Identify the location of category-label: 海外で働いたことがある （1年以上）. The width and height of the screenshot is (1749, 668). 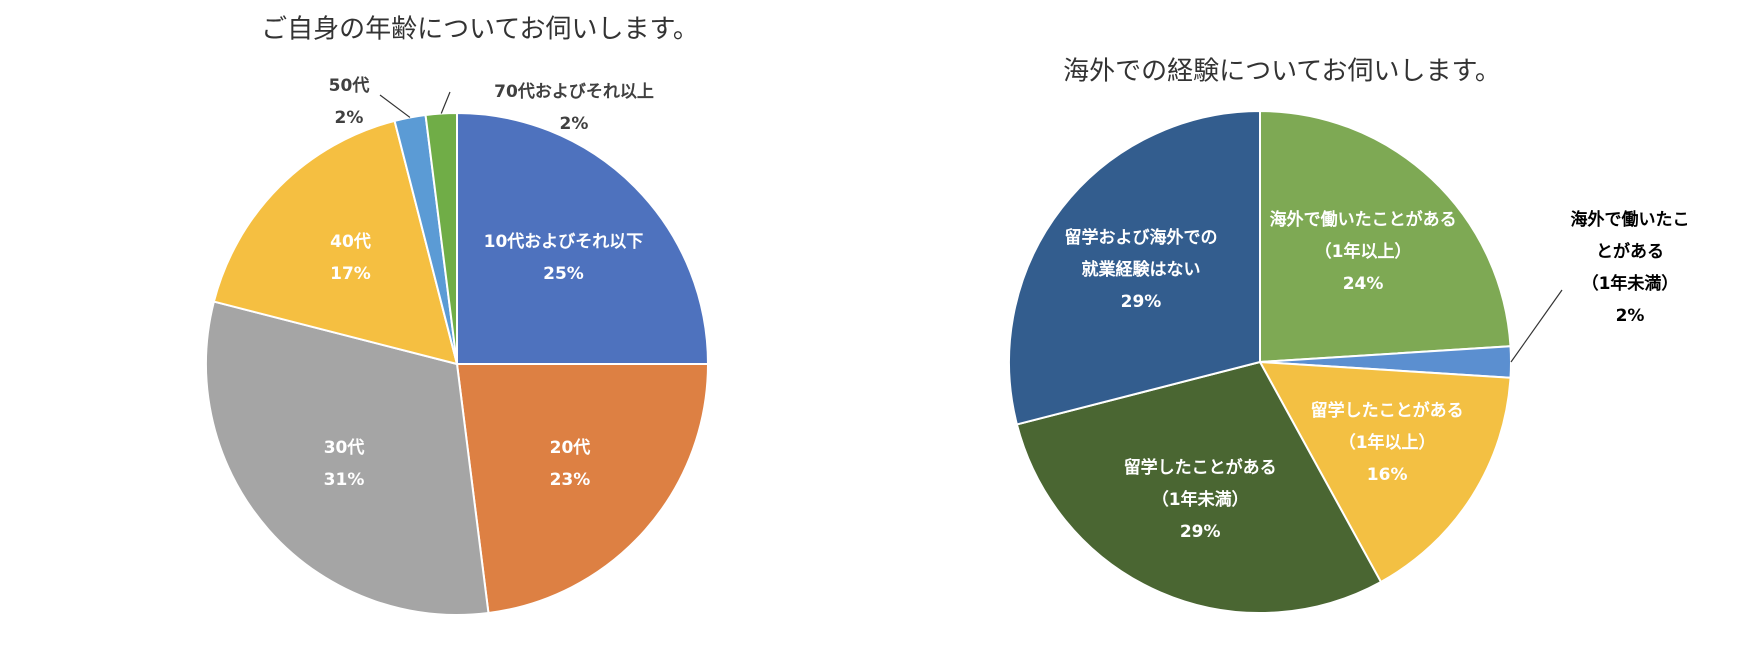
(1363, 236).